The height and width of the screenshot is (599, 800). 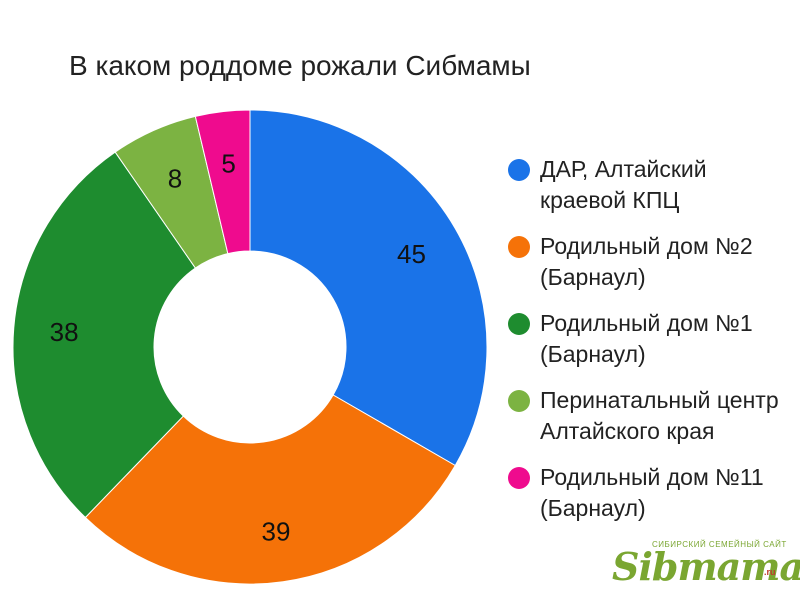 I want to click on legend-item-1: ДАР, Алтайский краевой КПЦ, so click(x=651, y=185).